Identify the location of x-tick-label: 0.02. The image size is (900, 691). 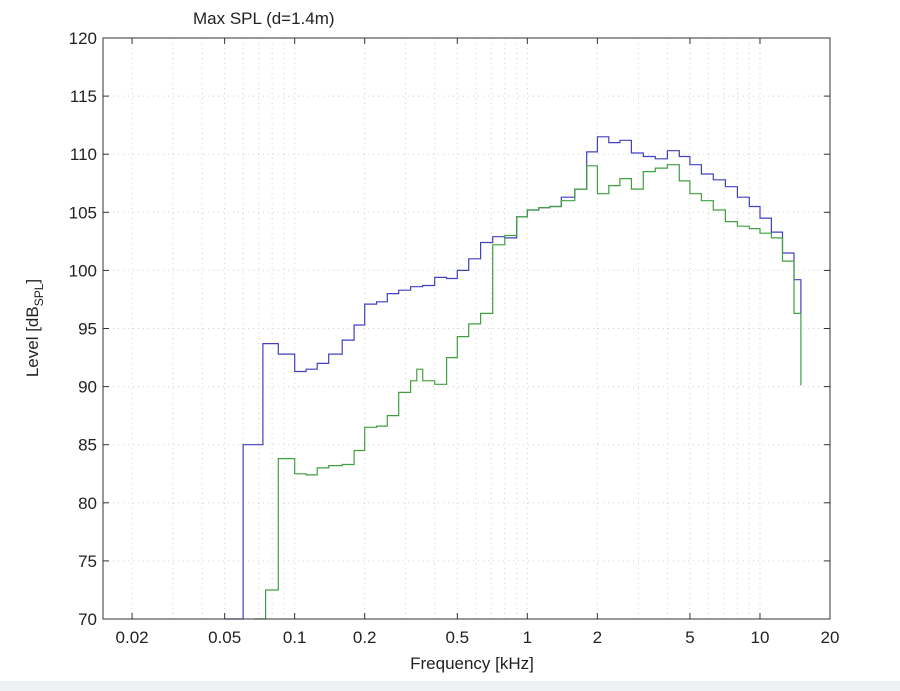
(132, 637).